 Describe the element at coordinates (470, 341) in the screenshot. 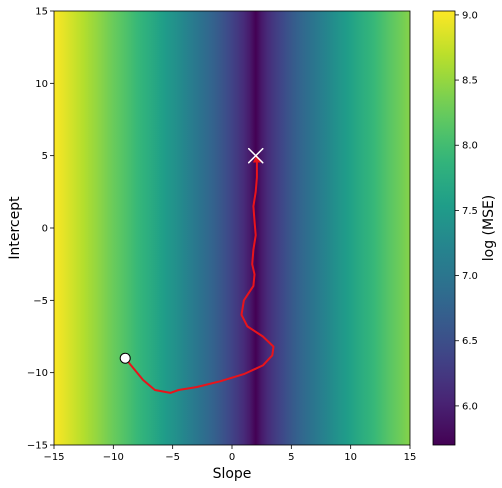

I see `colorbar-tick-label: 6.5` at that location.